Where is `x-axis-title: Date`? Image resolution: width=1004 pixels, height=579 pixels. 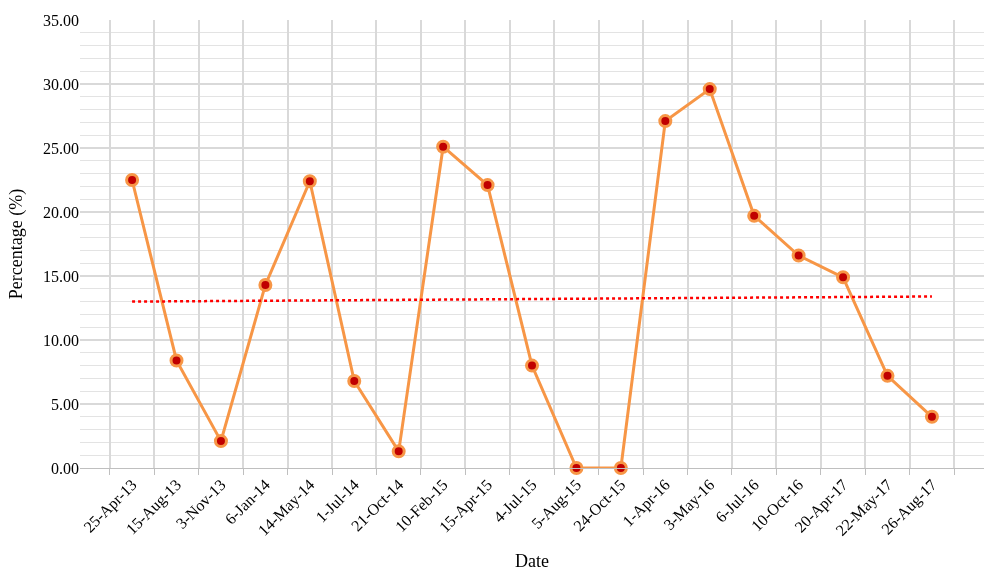 x-axis-title: Date is located at coordinates (532, 560).